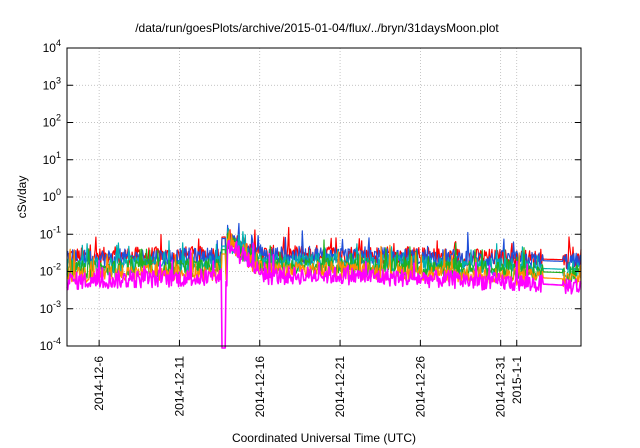  What do you see at coordinates (99, 383) in the screenshot?
I see `x-tick-label: 2014-12-6` at bounding box center [99, 383].